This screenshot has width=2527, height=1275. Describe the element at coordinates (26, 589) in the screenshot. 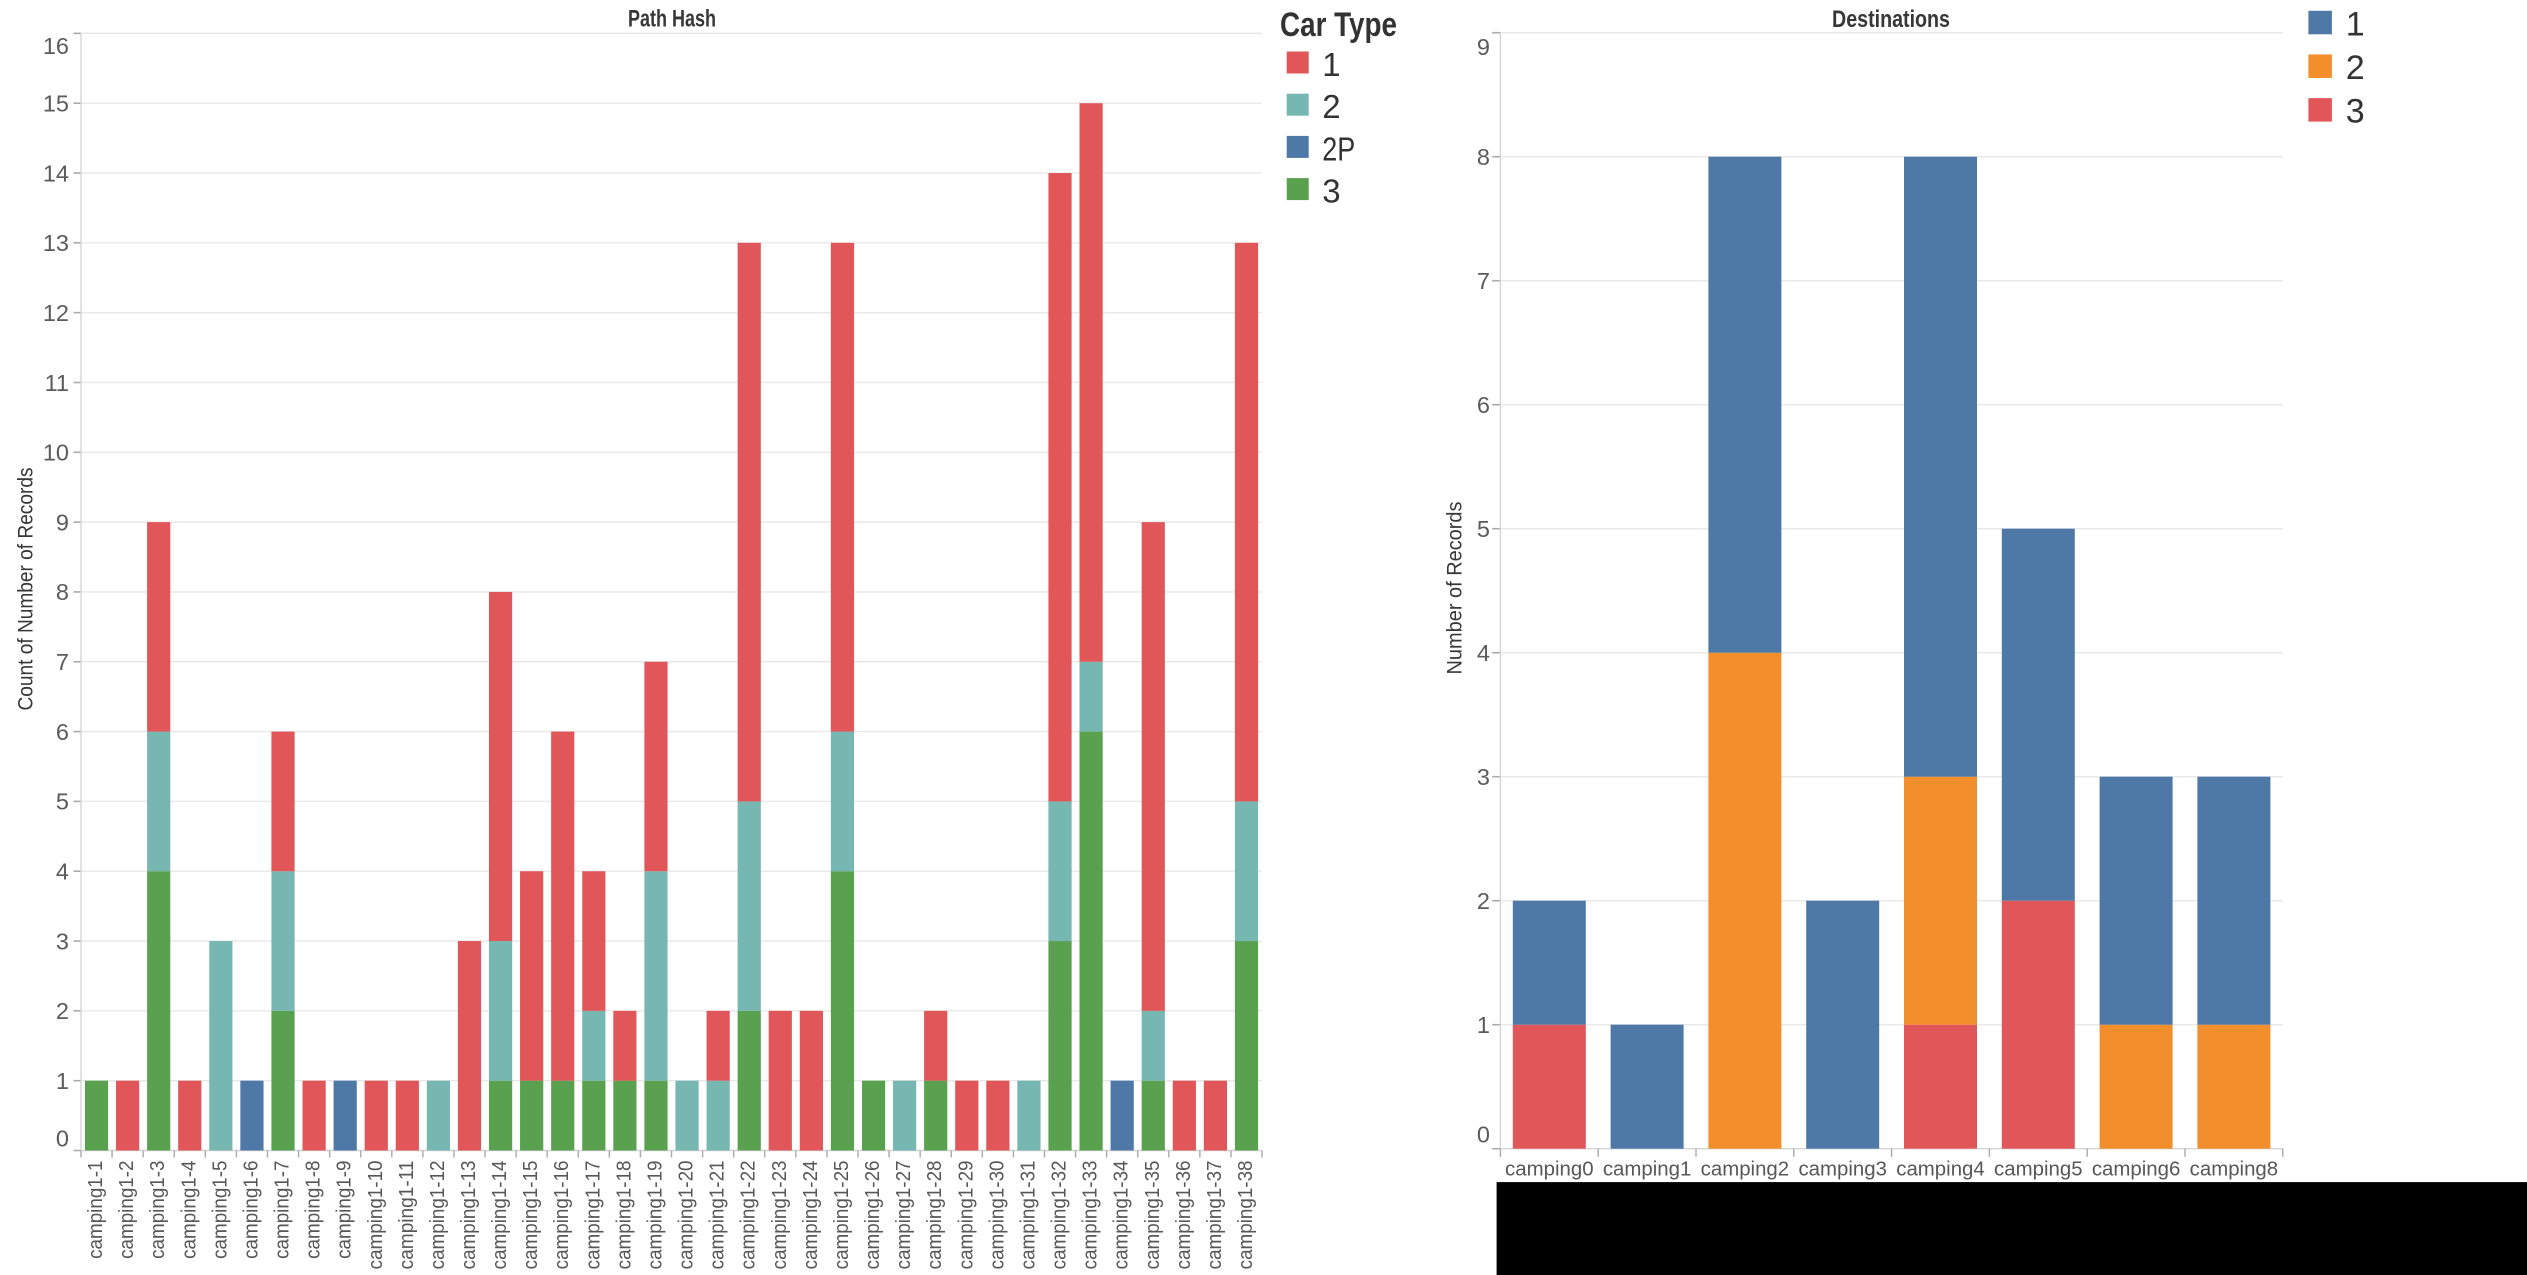

I see `svg-text: Count of Number of Records` at that location.